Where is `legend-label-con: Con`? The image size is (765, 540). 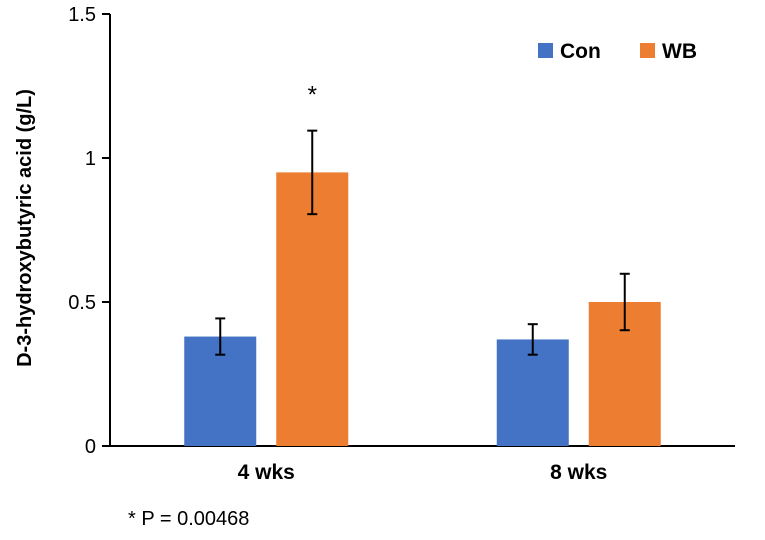
legend-label-con: Con is located at coordinates (580, 51).